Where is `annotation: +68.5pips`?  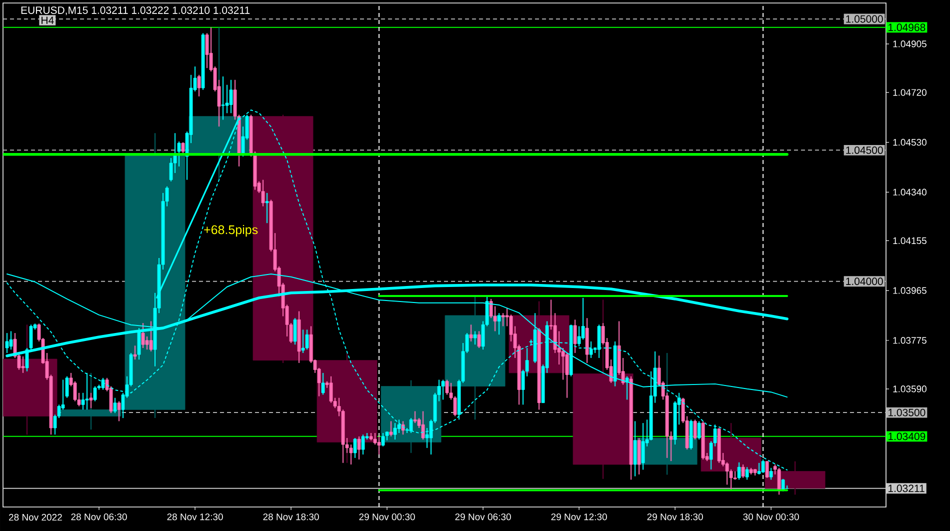
annotation: +68.5pips is located at coordinates (231, 230).